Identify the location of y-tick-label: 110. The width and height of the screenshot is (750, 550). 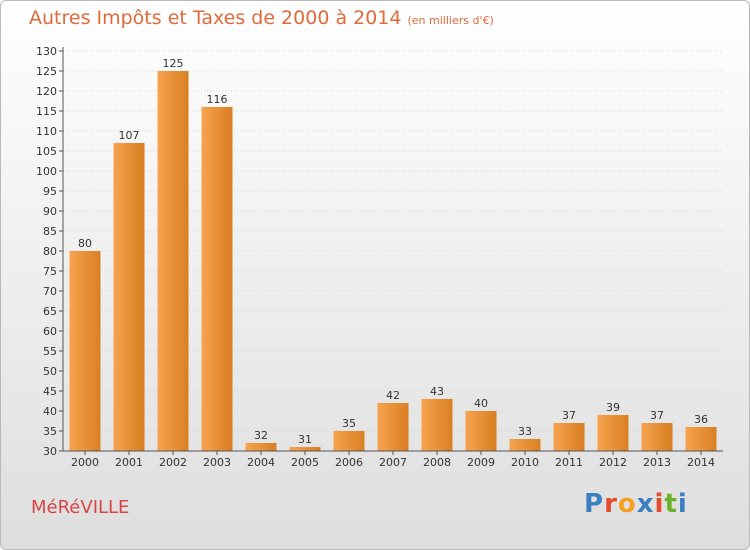
(46, 131).